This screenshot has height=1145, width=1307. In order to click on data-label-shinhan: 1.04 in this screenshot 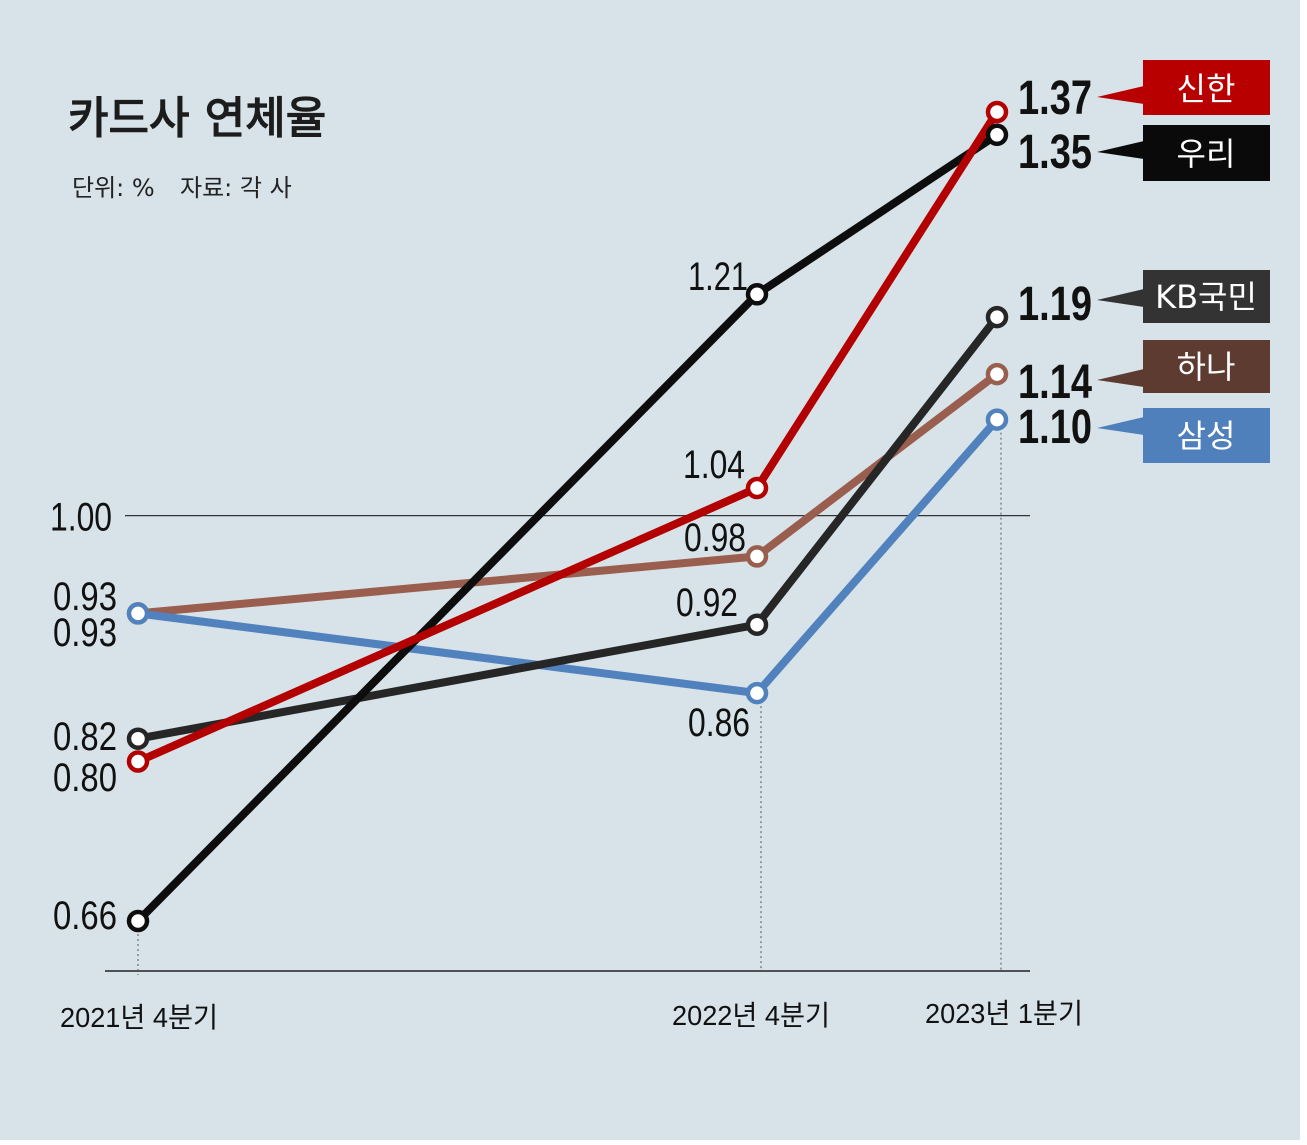, I will do `click(714, 465)`.